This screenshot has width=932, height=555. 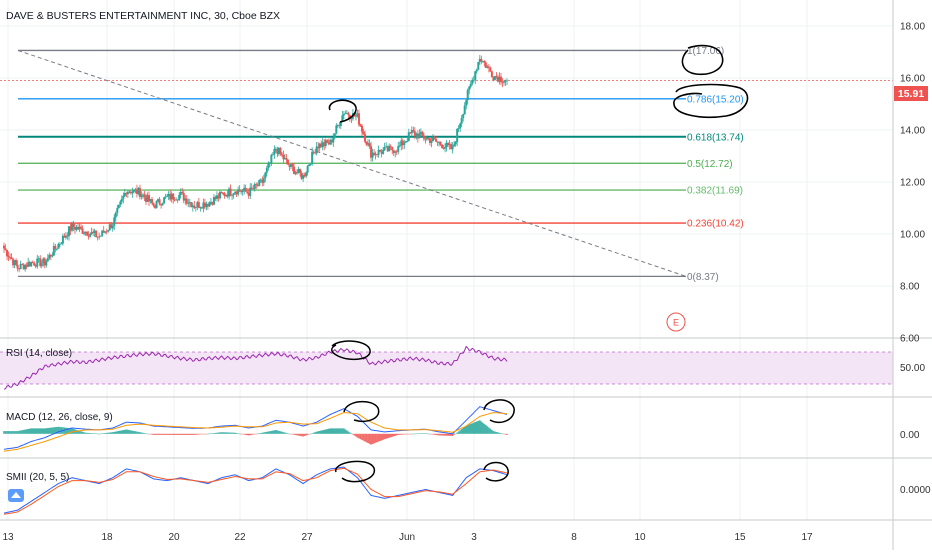 I want to click on settings-cloud-icon, so click(x=16, y=495).